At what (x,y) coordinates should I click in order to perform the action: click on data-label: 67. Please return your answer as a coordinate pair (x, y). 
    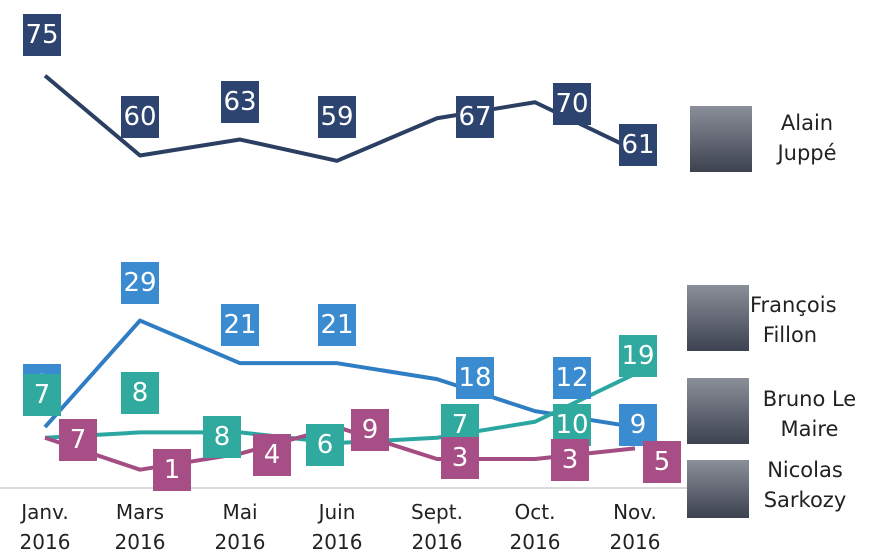
    Looking at the image, I should click on (475, 117).